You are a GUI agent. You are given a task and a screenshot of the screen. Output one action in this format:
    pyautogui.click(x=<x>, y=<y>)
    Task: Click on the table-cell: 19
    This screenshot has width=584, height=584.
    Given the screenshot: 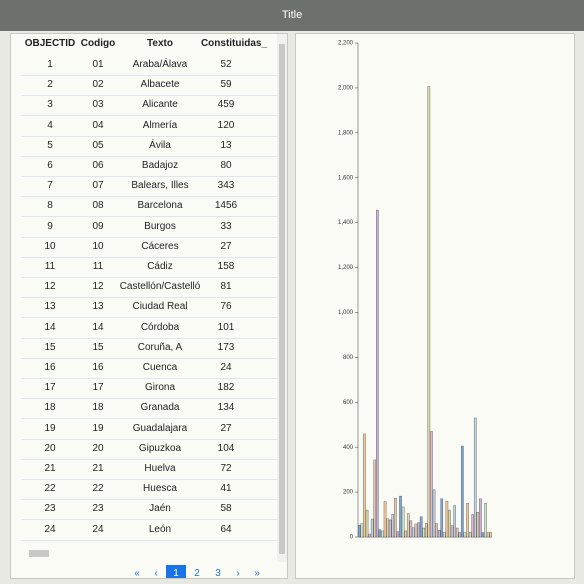 What is the action you would take?
    pyautogui.click(x=50, y=428)
    